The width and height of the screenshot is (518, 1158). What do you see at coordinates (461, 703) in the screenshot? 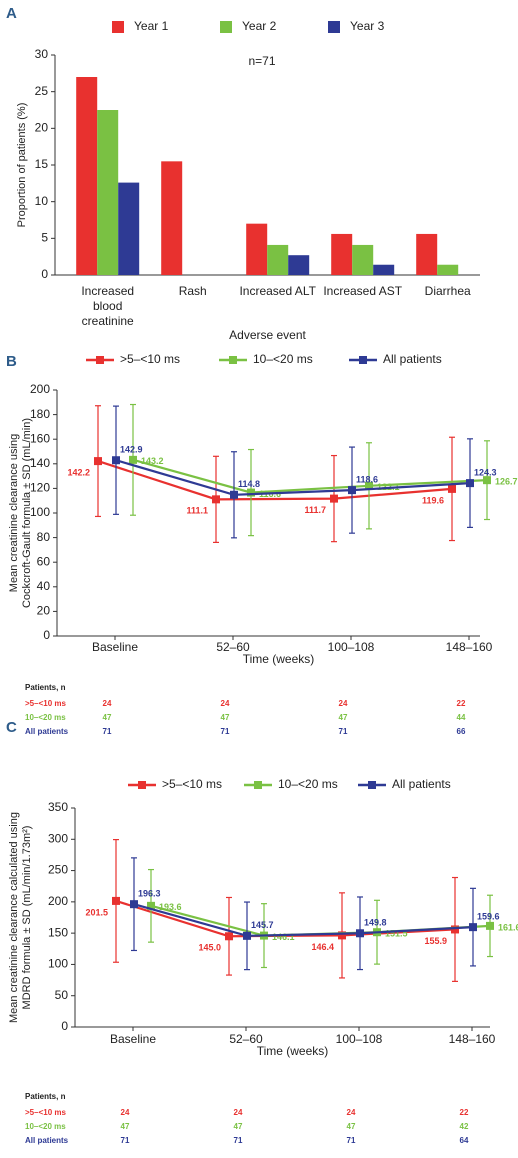
I see `table-cell: 22` at bounding box center [461, 703].